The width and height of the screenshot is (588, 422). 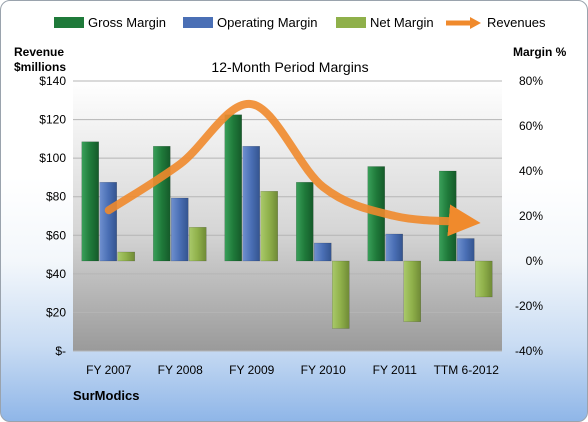 What do you see at coordinates (56, 197) in the screenshot?
I see `left-tick-label: $80` at bounding box center [56, 197].